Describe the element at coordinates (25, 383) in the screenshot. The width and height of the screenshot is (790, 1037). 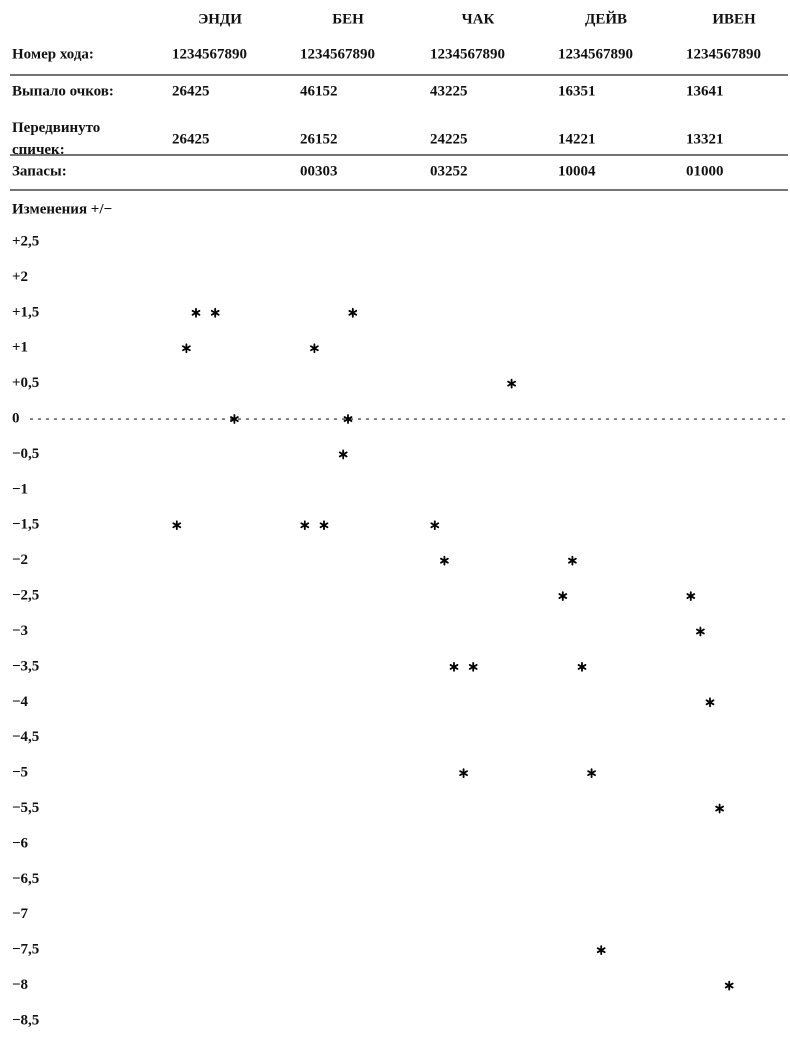
I see `y-tick-label: +0,5` at that location.